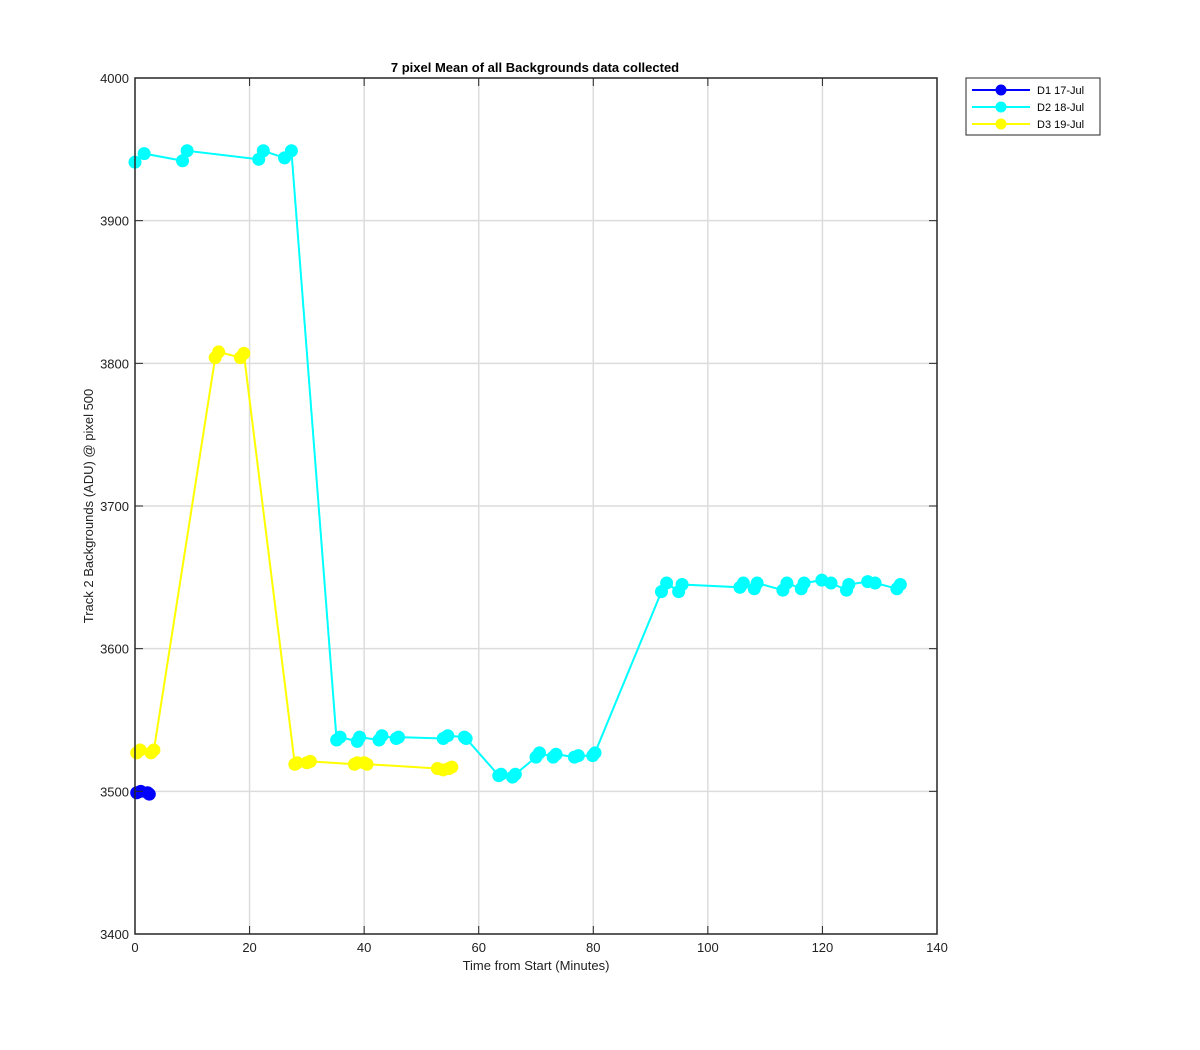 The image size is (1200, 1050). What do you see at coordinates (1060, 108) in the screenshot?
I see `legend-label: D2 18-Jul` at bounding box center [1060, 108].